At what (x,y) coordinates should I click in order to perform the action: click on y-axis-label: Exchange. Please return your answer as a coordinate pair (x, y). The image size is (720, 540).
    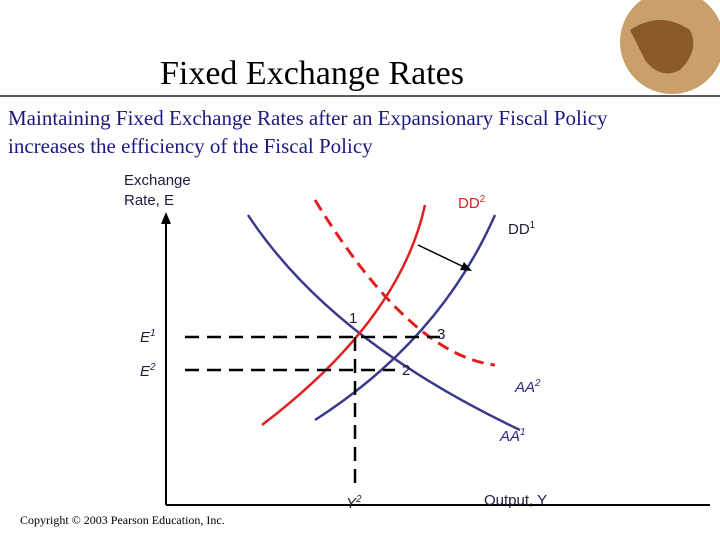
    Looking at the image, I should click on (157, 180).